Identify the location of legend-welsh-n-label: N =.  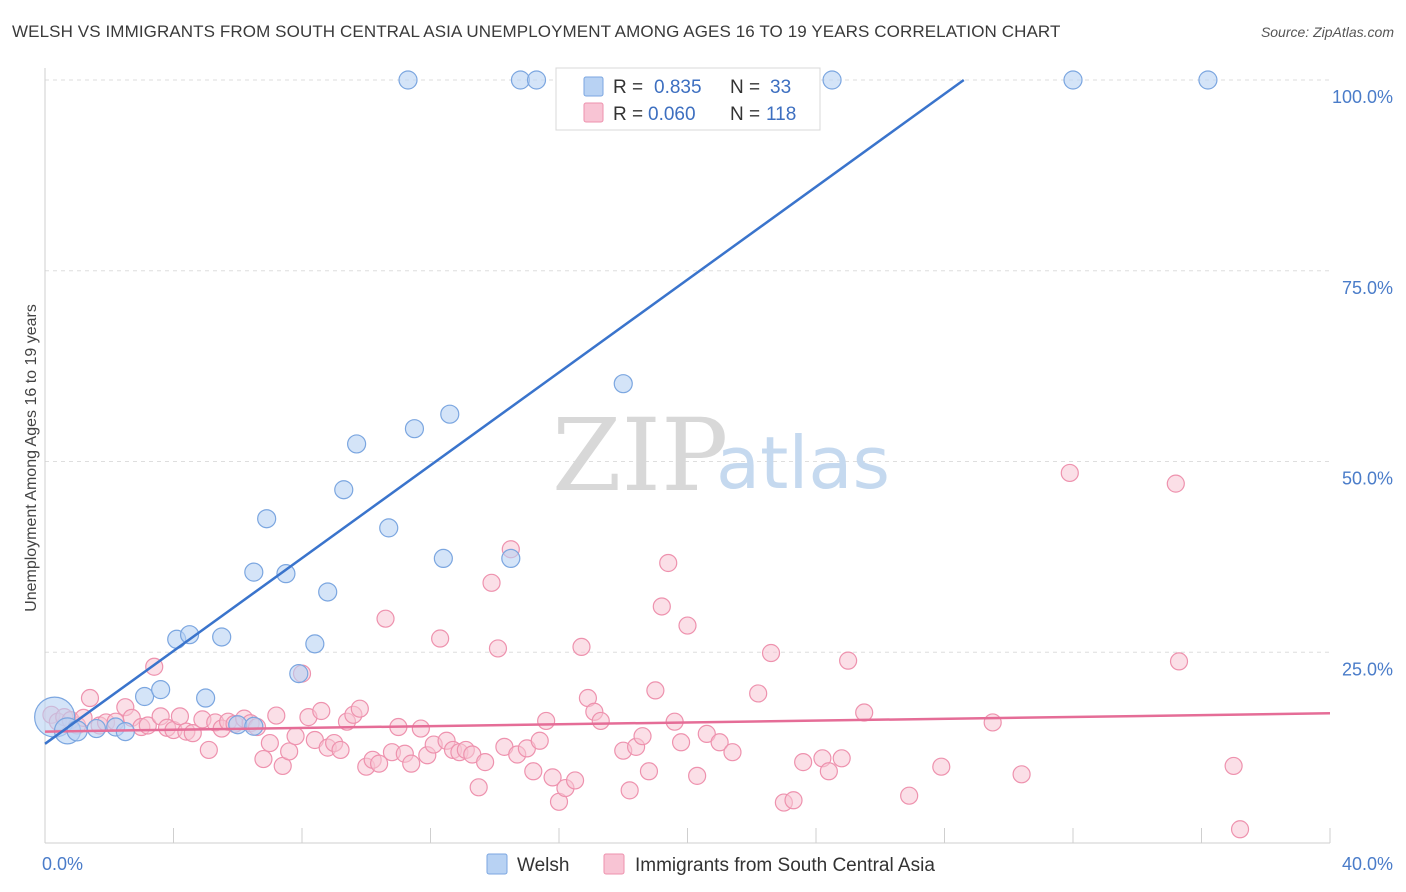
(745, 87).